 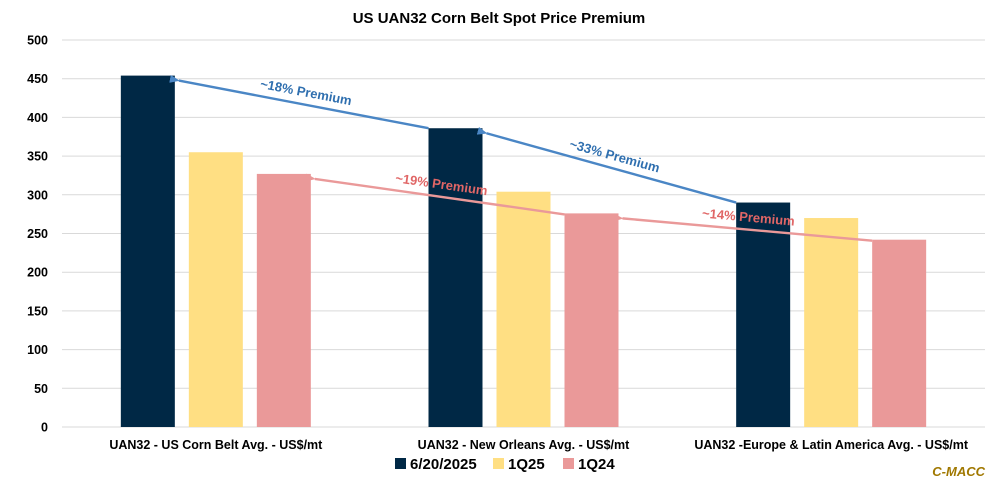 I want to click on y-tick-label: 250, so click(x=37, y=234).